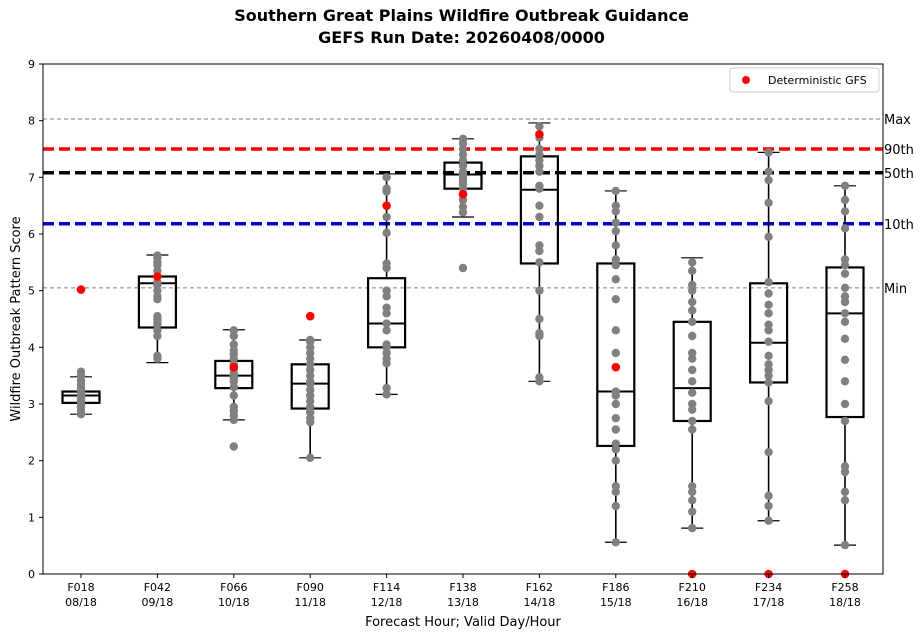 This screenshot has width=923, height=637. I want to click on y-tick-label: 4, so click(31, 347).